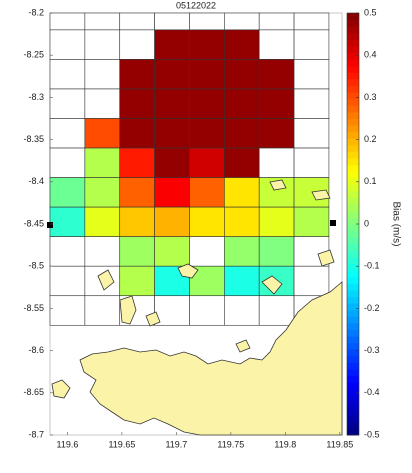 The height and width of the screenshot is (473, 412). I want to click on y-tick-label: -8.55, so click(33, 308).